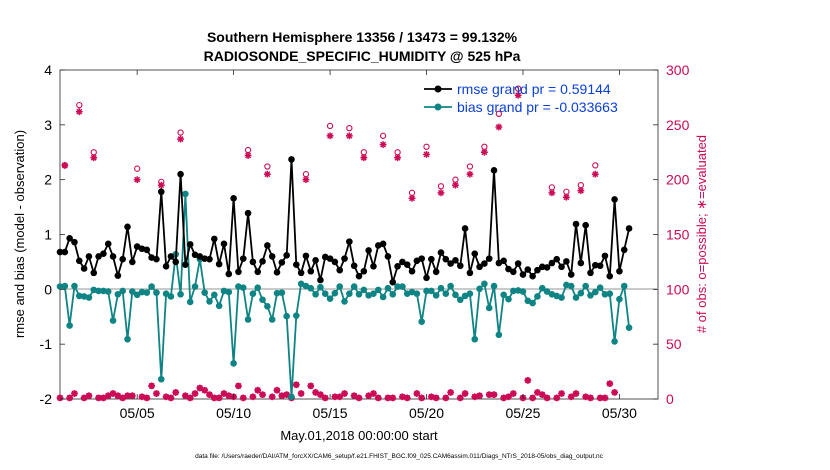 The image size is (830, 470). Describe the element at coordinates (438, 89) in the screenshot. I see `legend-rmse-marker` at that location.